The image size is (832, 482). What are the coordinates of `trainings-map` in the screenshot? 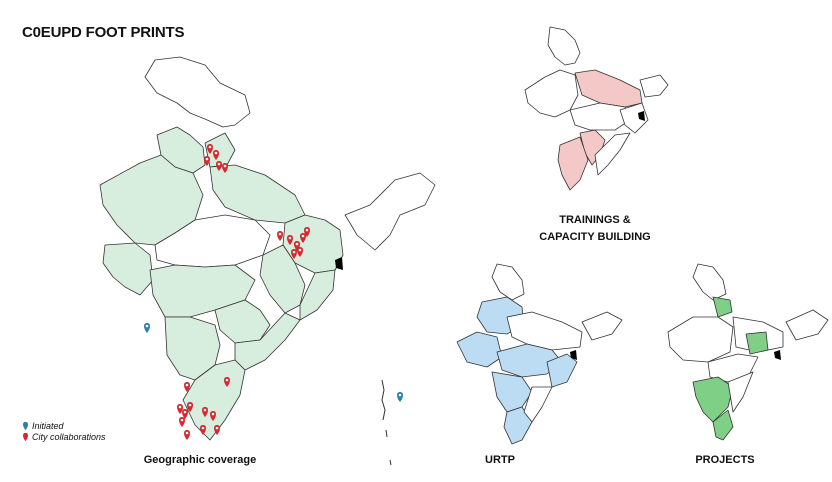 It's located at (596, 108).